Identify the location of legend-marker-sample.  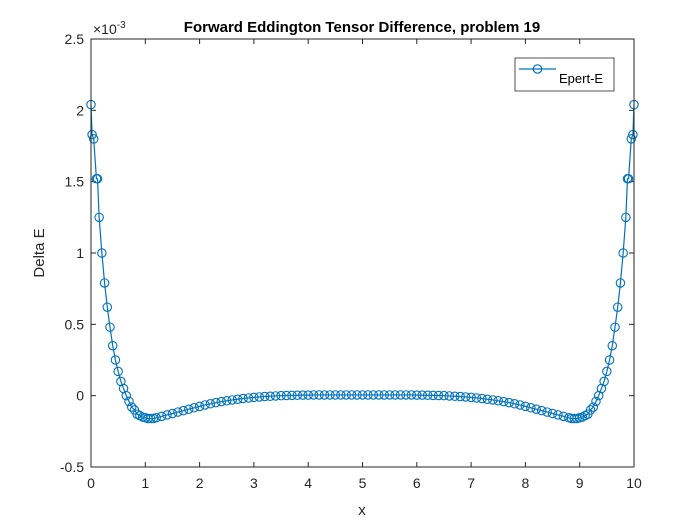
(537, 69).